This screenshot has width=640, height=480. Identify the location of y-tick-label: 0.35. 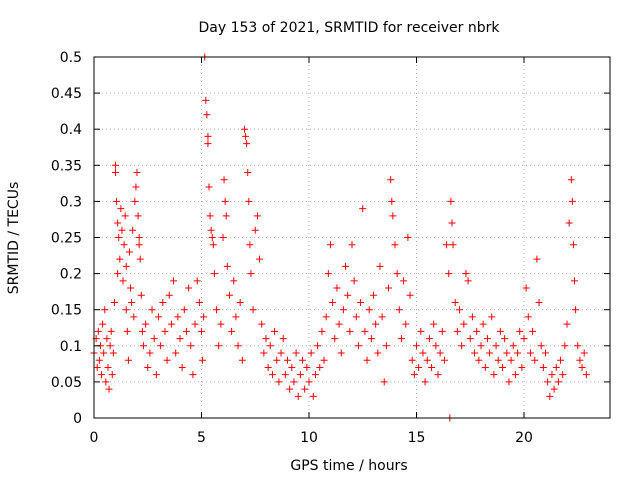
(66, 166).